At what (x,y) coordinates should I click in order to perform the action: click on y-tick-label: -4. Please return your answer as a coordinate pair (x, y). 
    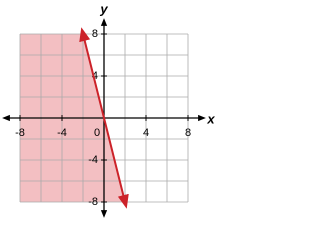
    Looking at the image, I should click on (93, 160).